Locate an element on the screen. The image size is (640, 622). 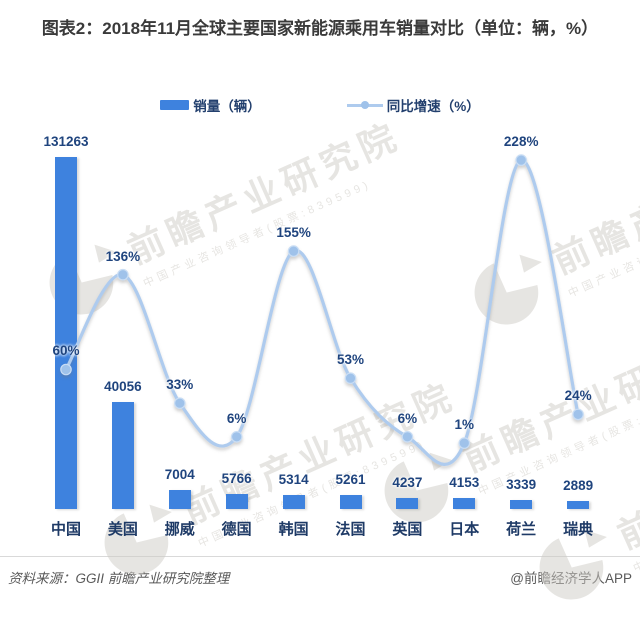
bar-瑞典 is located at coordinates (578, 505).